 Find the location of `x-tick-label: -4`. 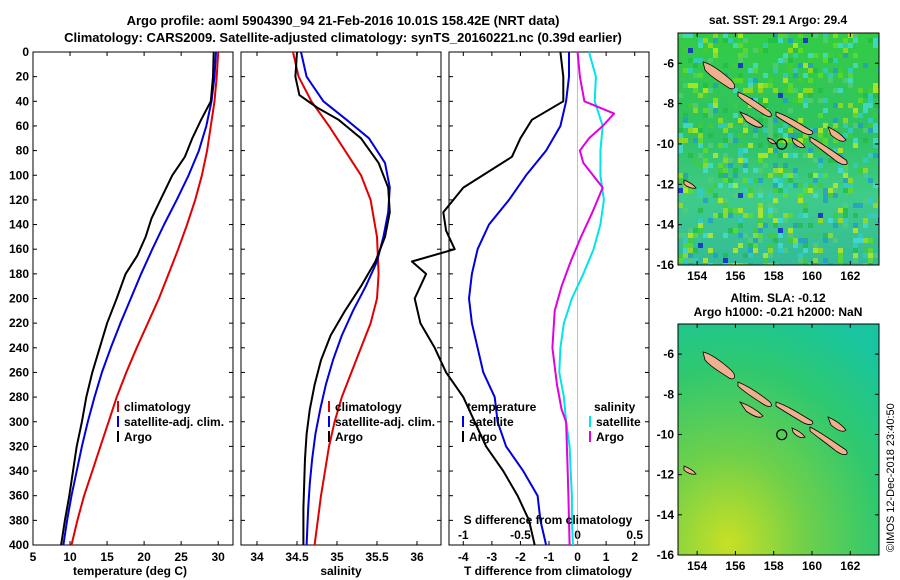

x-tick-label: -4 is located at coordinates (463, 557).